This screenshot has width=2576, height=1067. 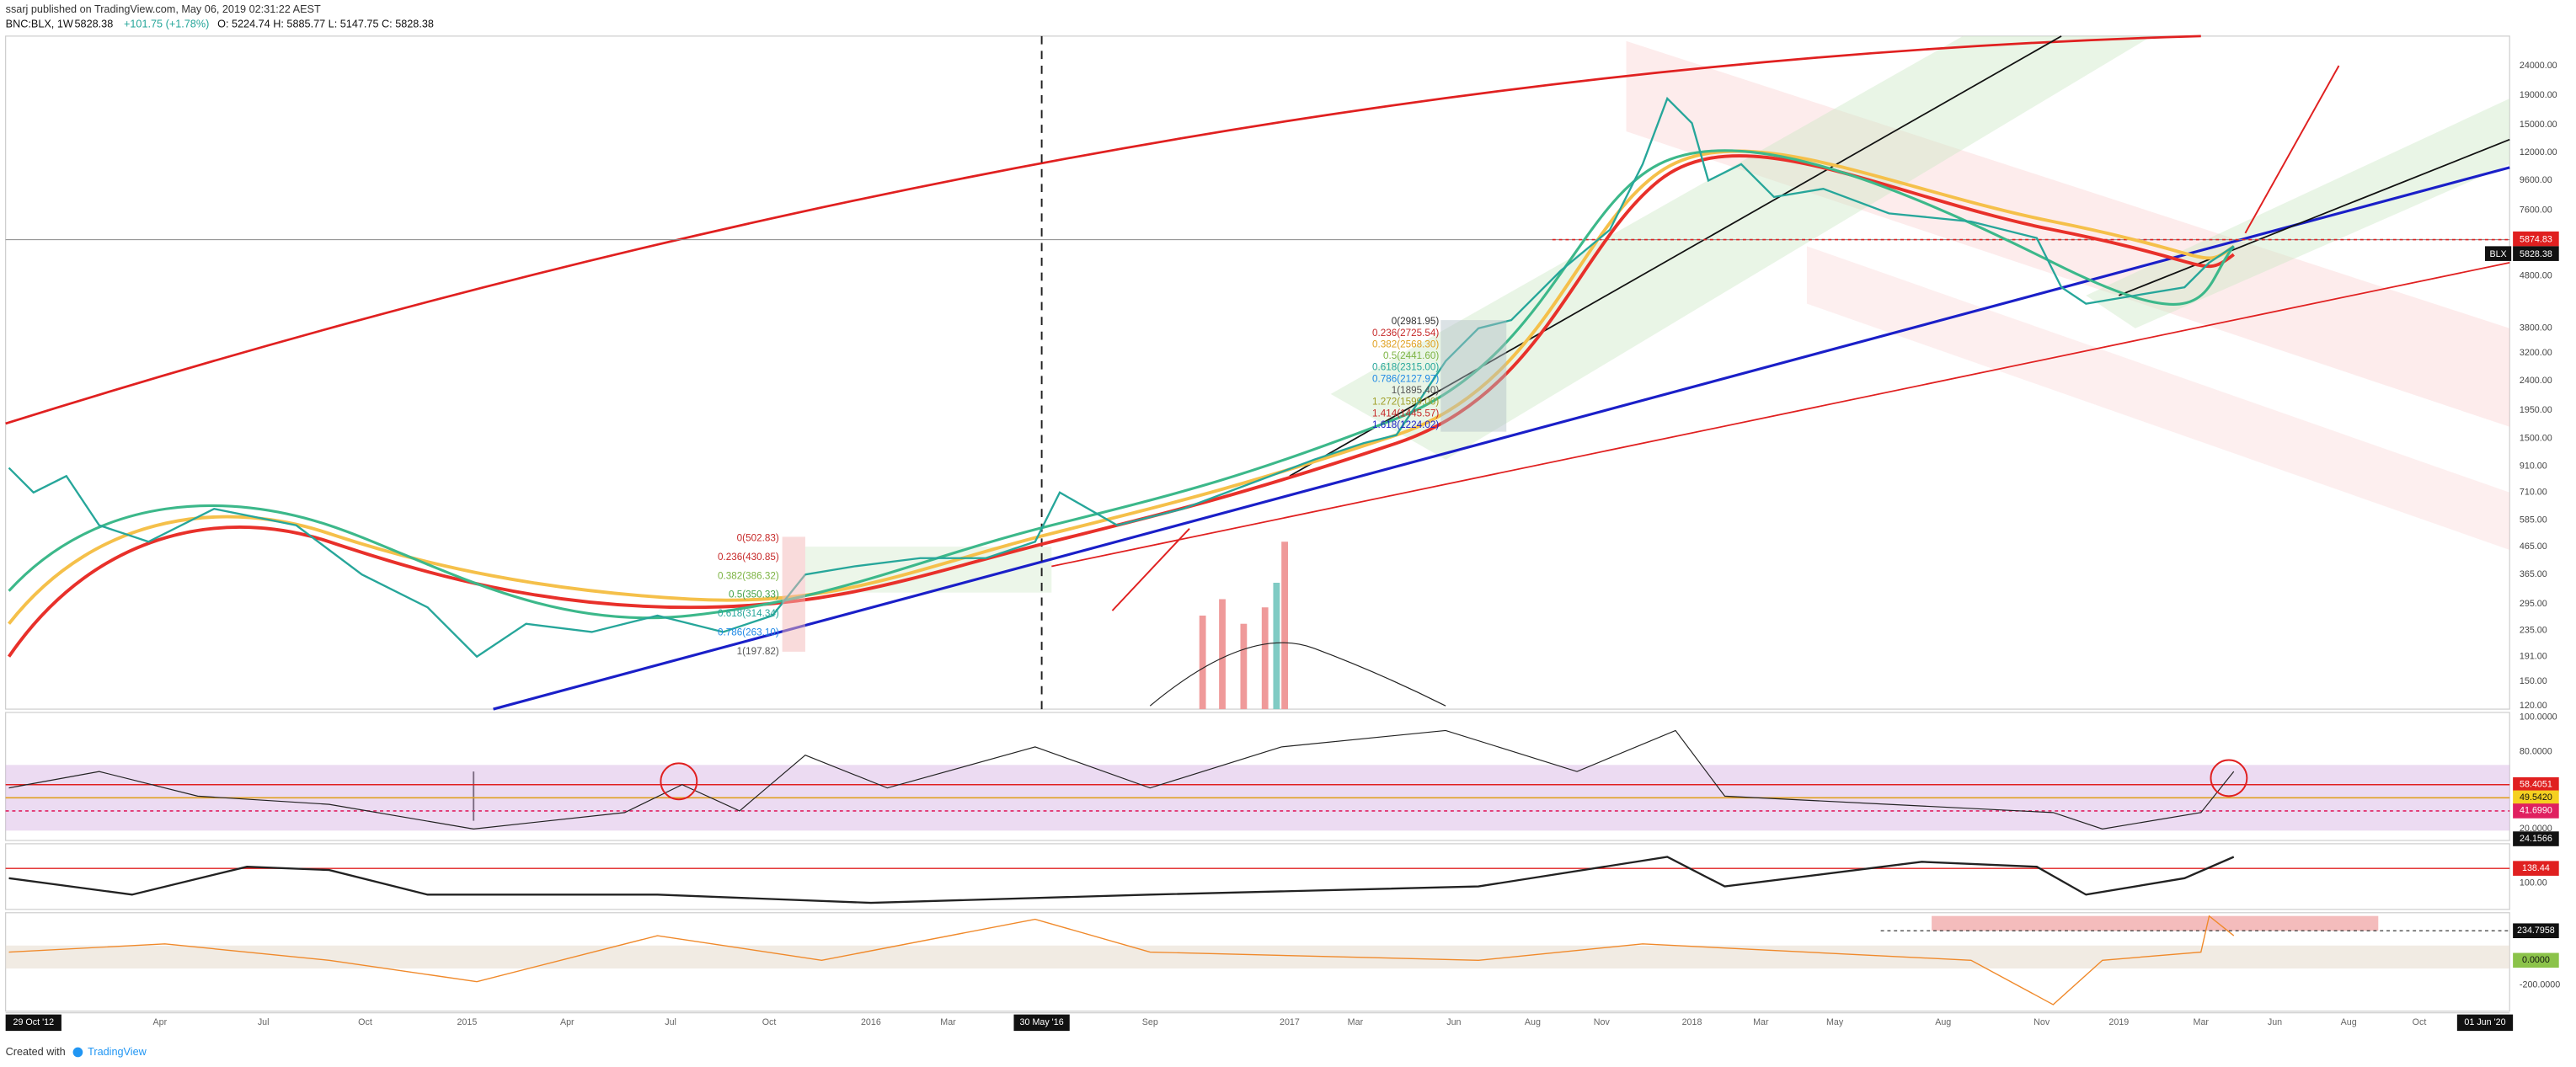 What do you see at coordinates (1042, 1022) in the screenshot?
I see `time-marker: 30 May '16` at bounding box center [1042, 1022].